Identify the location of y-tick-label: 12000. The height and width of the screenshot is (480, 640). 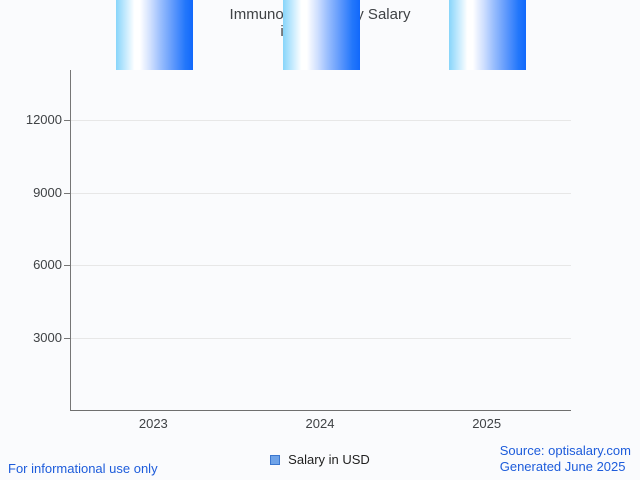
(43, 119).